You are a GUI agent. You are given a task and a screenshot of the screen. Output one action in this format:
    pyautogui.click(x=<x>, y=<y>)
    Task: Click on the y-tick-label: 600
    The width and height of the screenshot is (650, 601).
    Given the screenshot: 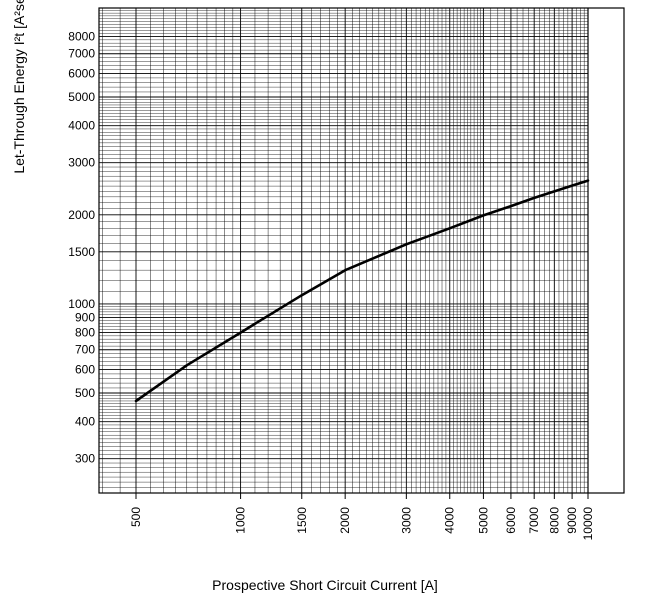 What is the action you would take?
    pyautogui.click(x=85, y=370)
    